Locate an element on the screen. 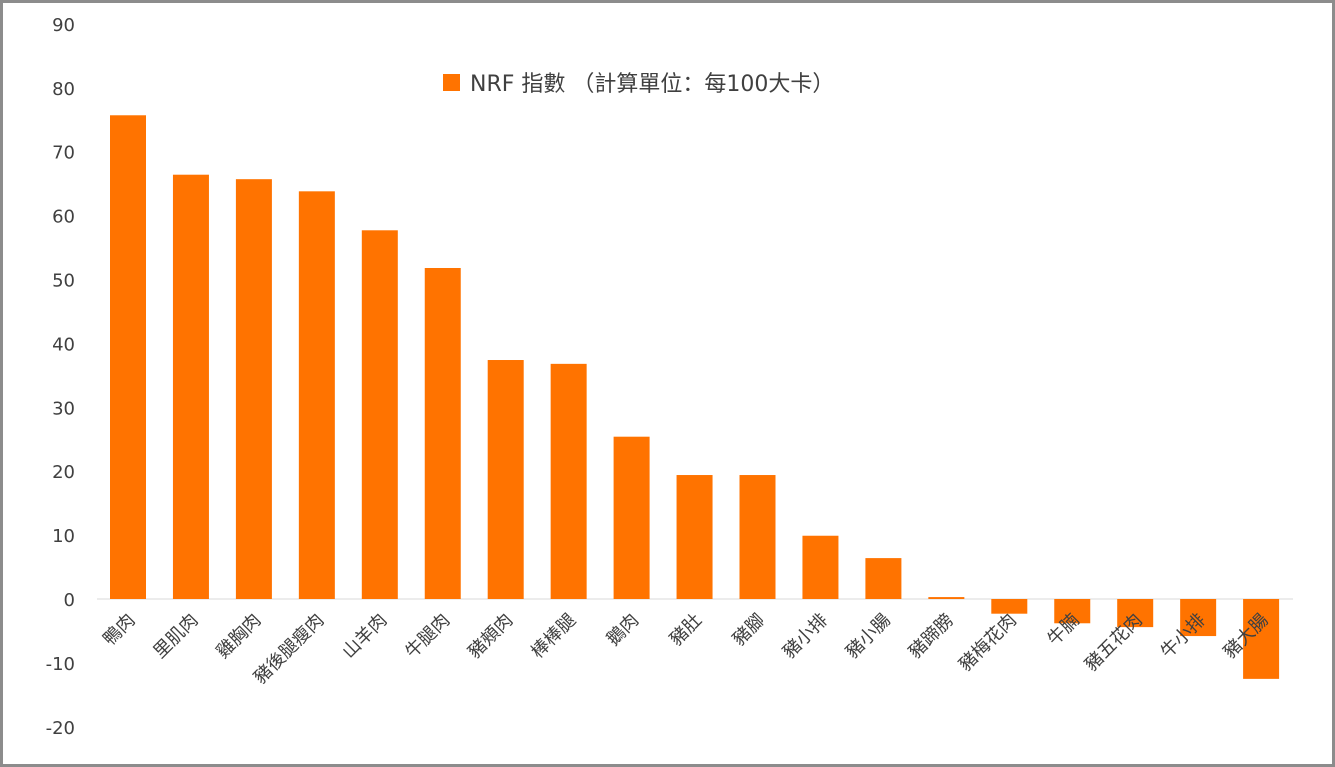 This screenshot has width=1335, height=767. y-tick-label: 20 is located at coordinates (63, 472).